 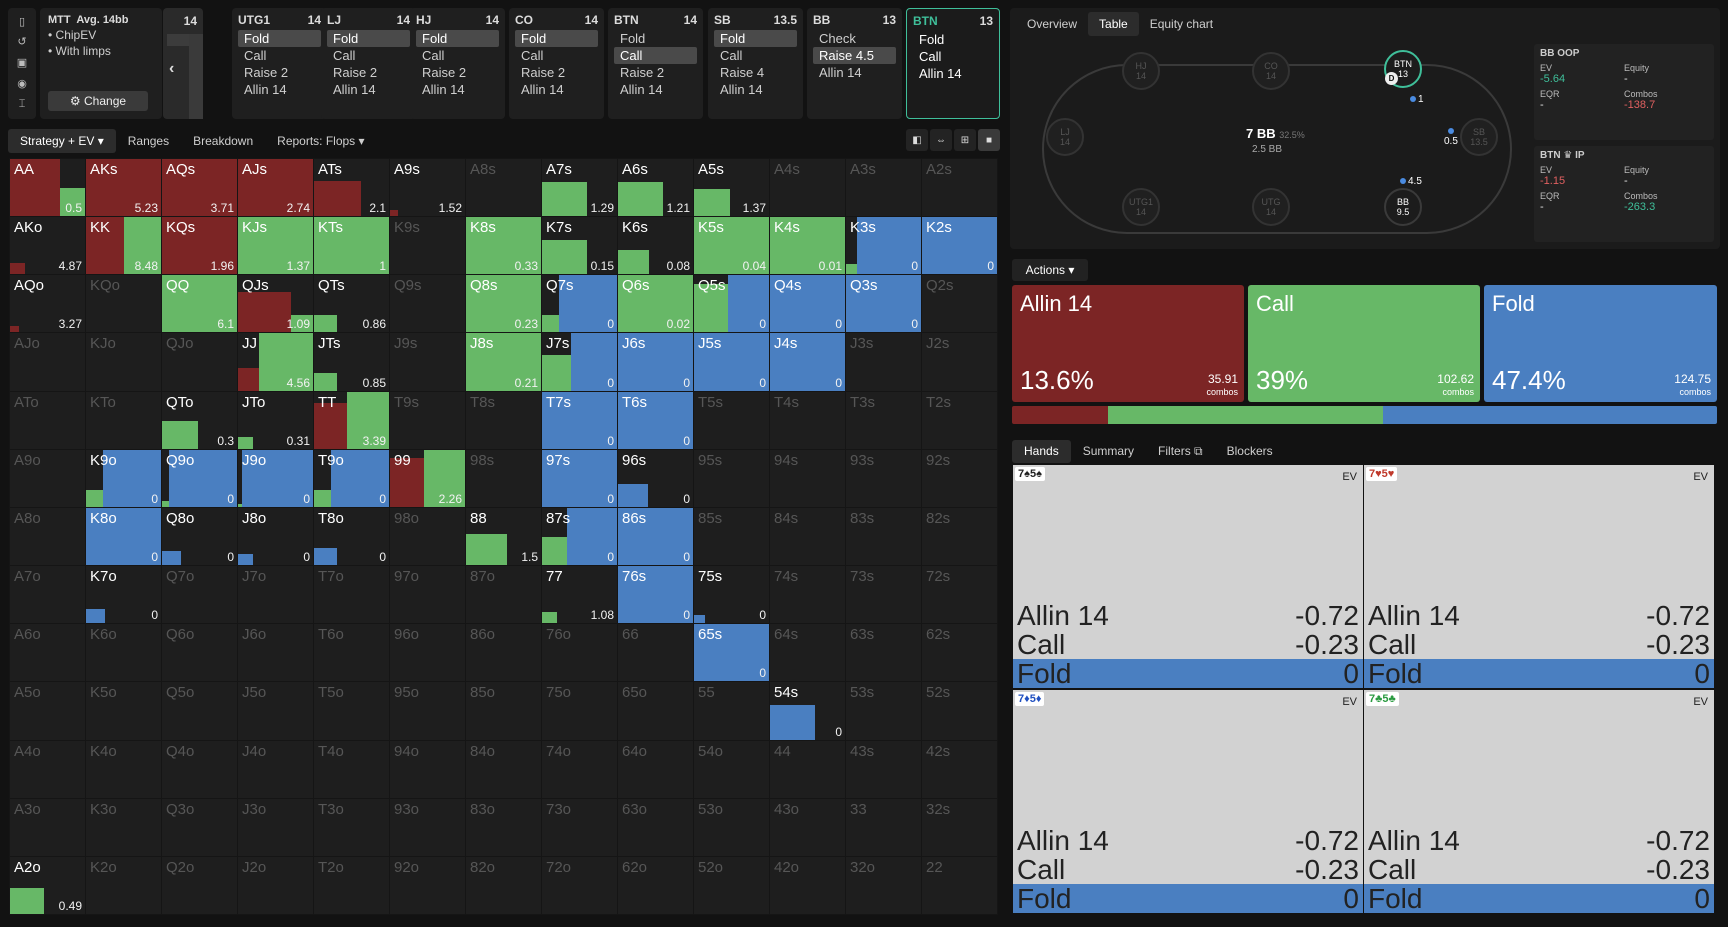 What do you see at coordinates (351, 246) in the screenshot?
I see `hand-cell: KTs 1` at bounding box center [351, 246].